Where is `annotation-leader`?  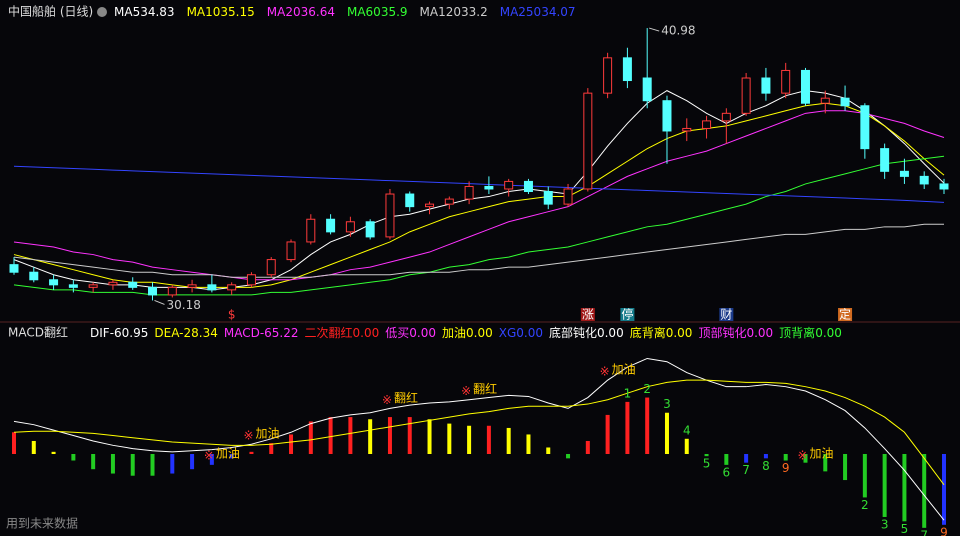
annotation-leader is located at coordinates (654, 29).